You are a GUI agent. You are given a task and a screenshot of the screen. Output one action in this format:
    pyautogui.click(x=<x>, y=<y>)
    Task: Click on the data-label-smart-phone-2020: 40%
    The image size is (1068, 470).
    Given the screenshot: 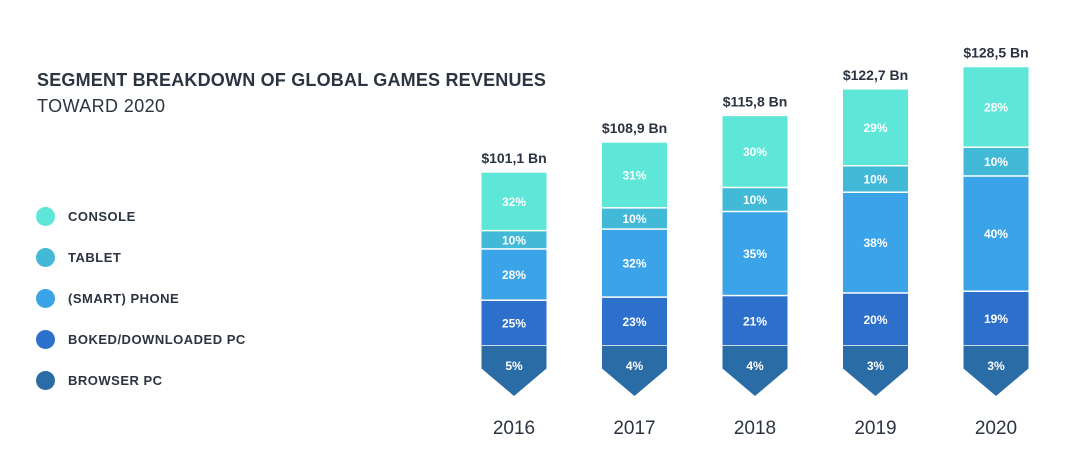 What is the action you would take?
    pyautogui.click(x=996, y=234)
    